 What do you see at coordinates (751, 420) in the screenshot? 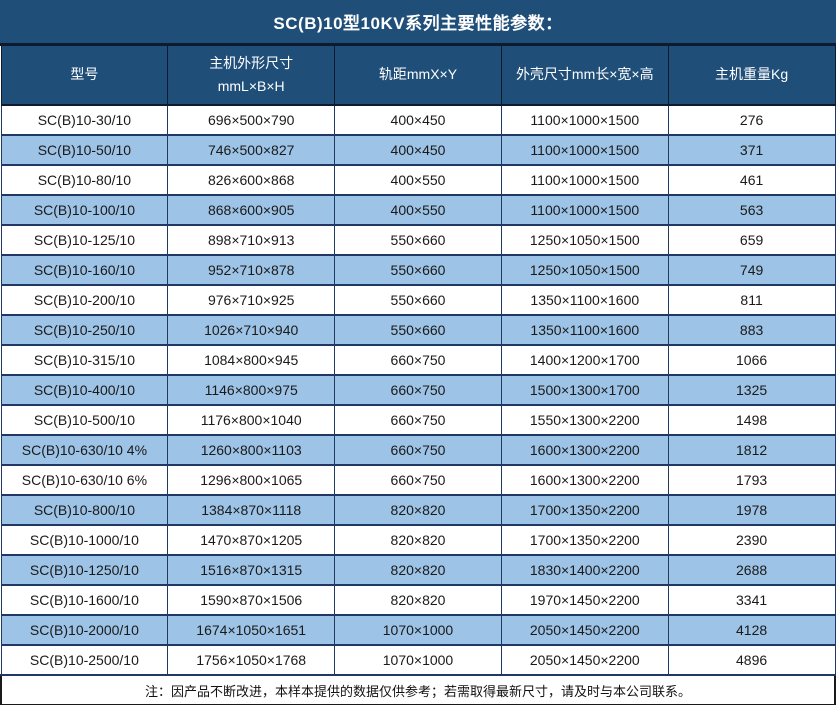
I see `cell-weight: 1498` at bounding box center [751, 420].